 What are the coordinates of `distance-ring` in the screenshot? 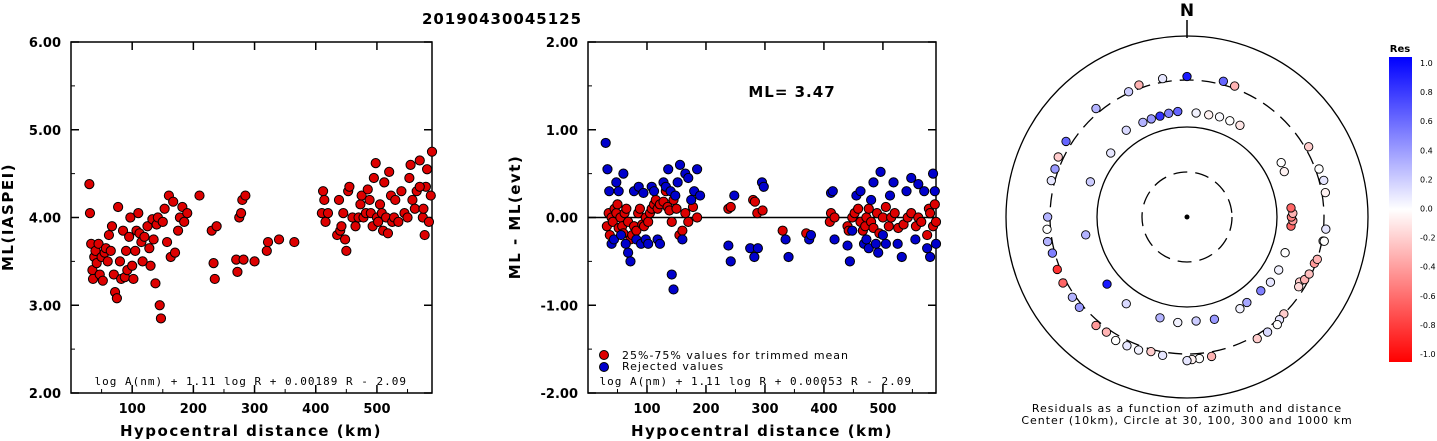 It's located at (1187, 217).